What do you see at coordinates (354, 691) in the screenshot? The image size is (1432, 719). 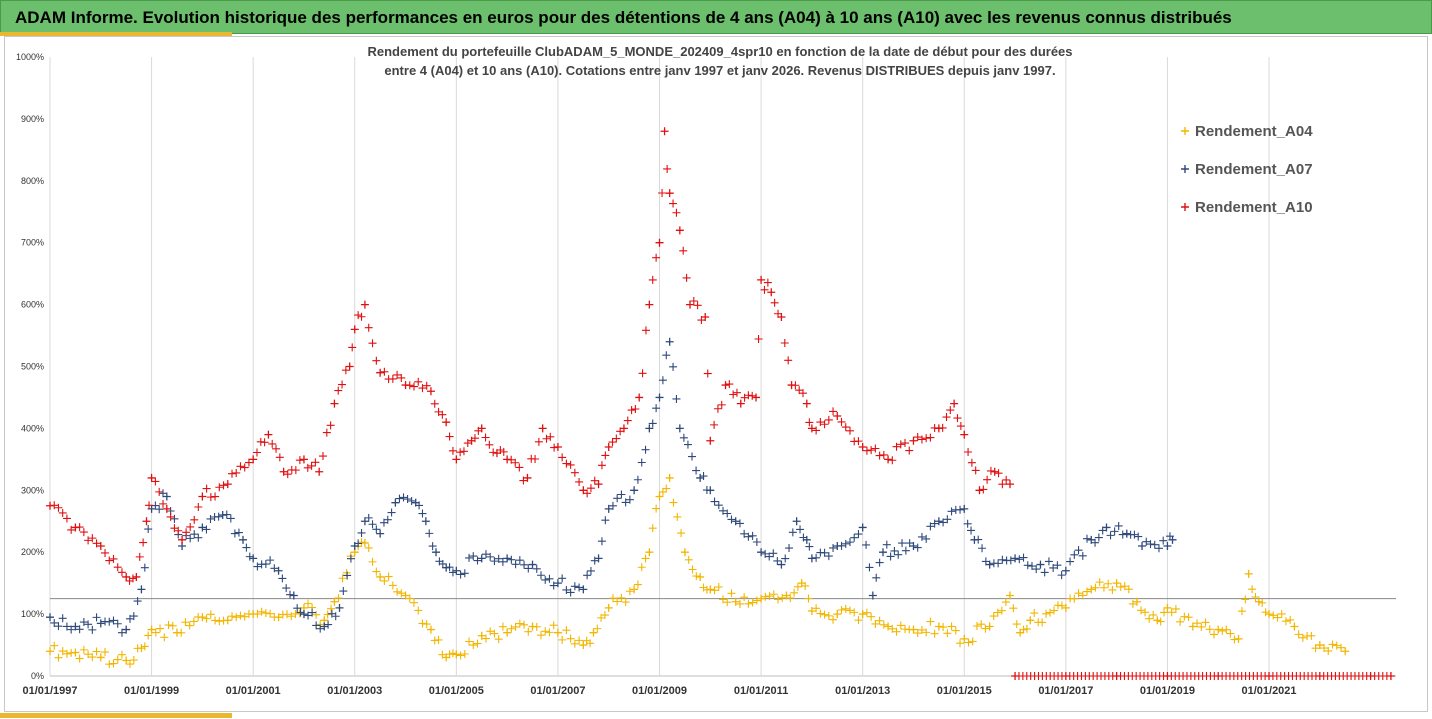 I see `x-tick-label: 01/01/2003` at bounding box center [354, 691].